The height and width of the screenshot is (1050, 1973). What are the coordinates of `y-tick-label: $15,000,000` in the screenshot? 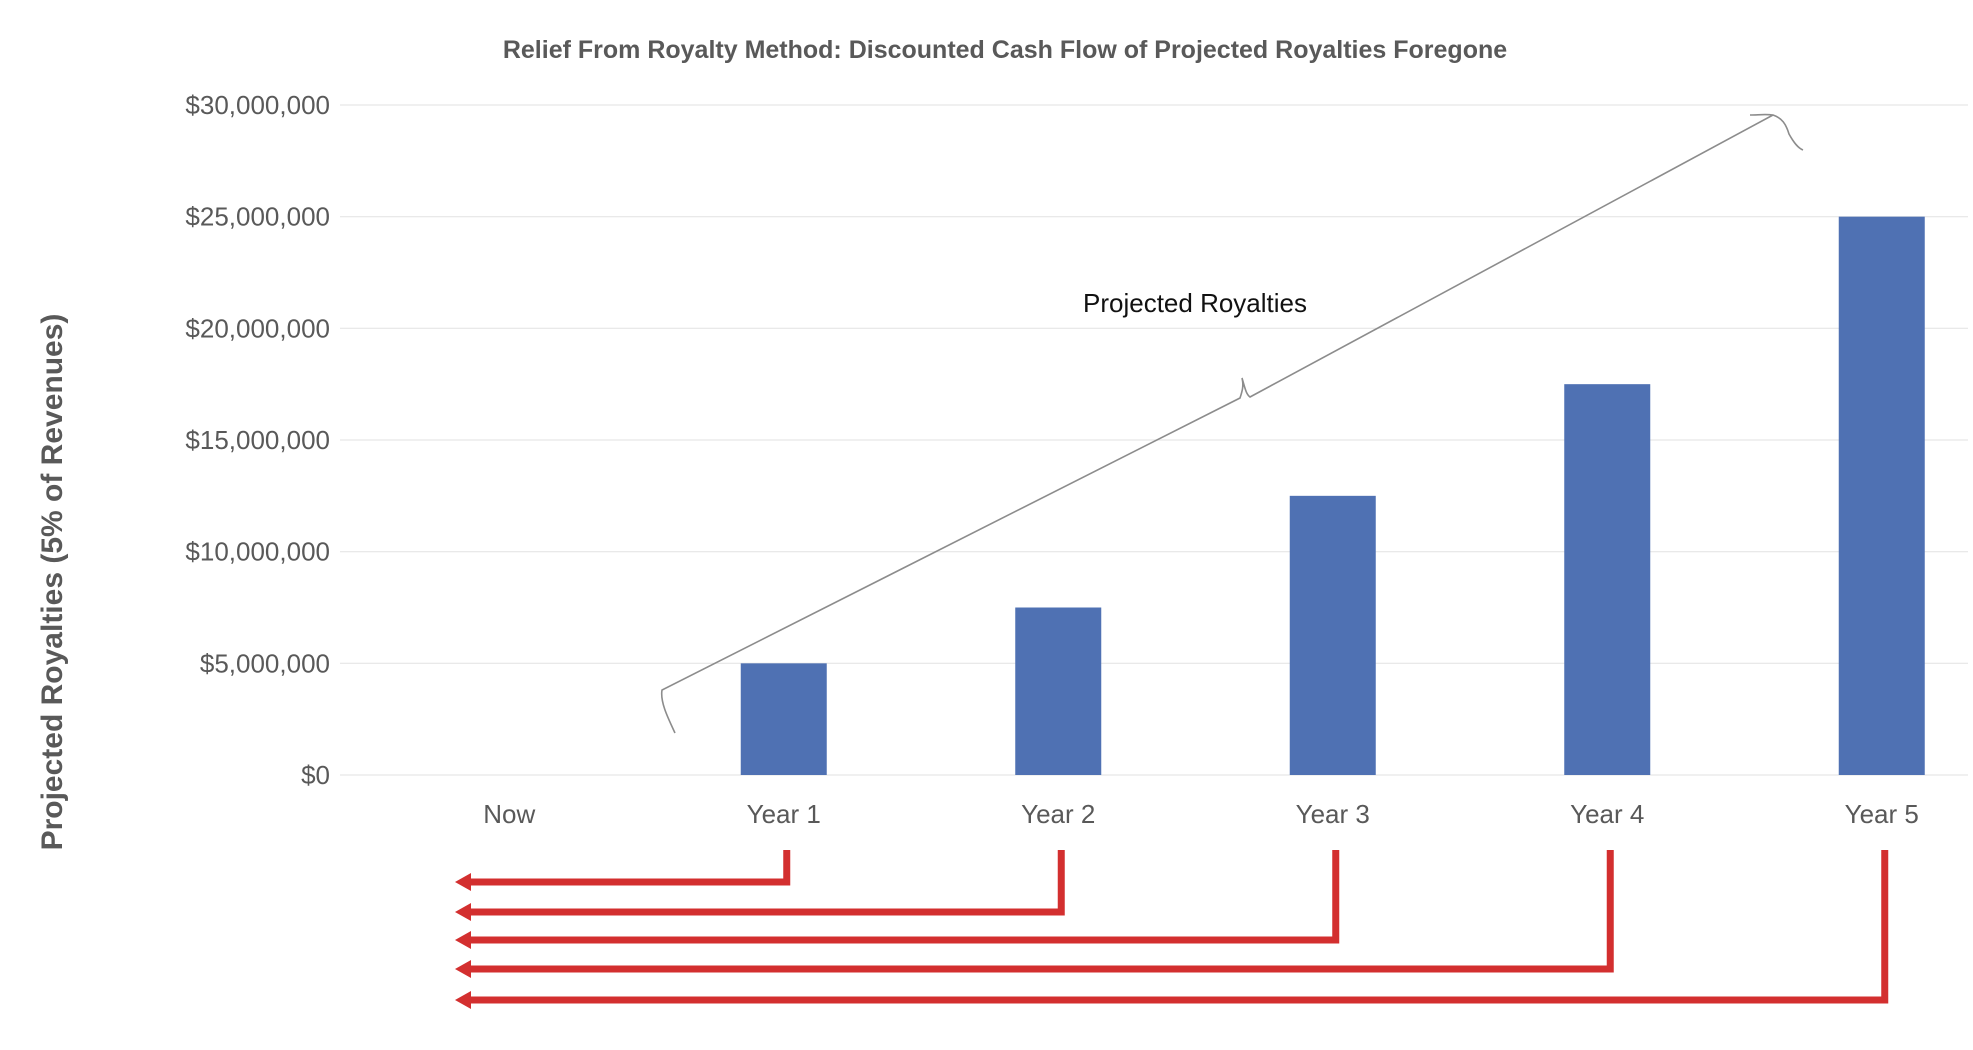 It's located at (257, 440).